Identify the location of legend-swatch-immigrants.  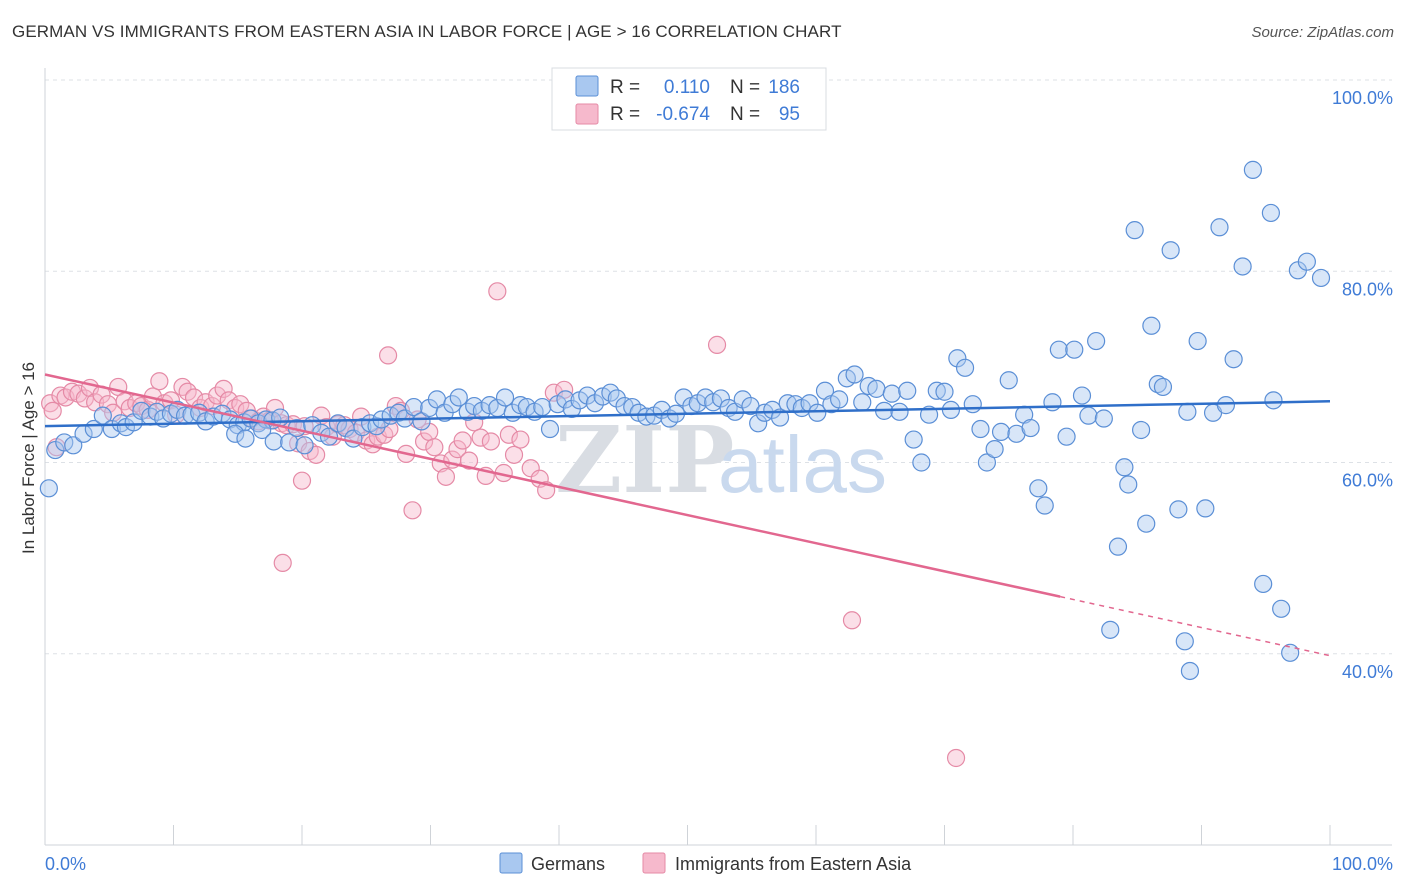
(587, 114).